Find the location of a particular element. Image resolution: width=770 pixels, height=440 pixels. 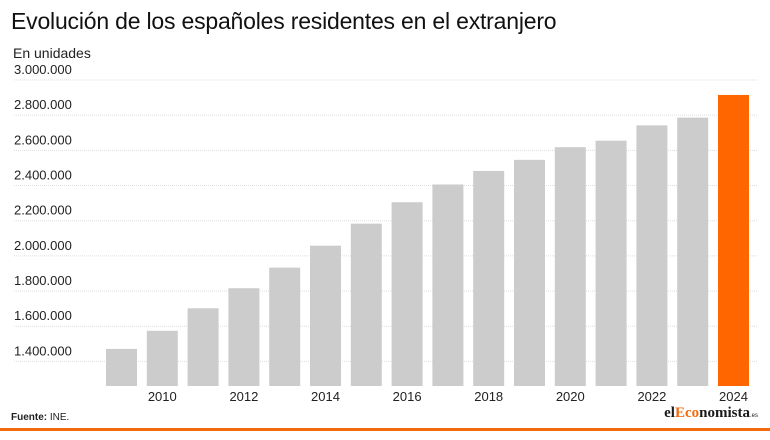

bar-2022 is located at coordinates (652, 256).